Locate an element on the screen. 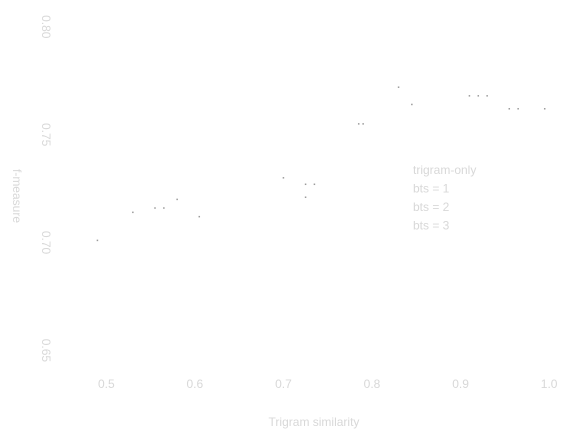 This screenshot has height=432, width=576. legend-entry: bts = 3 is located at coordinates (431, 226).